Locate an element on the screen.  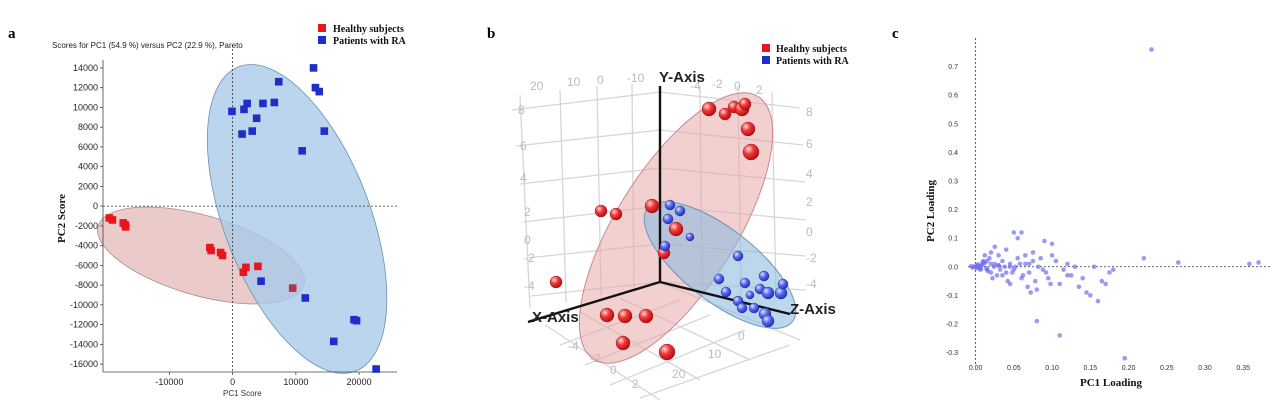
tick3d-top-3: -10 is located at coordinates (636, 78).